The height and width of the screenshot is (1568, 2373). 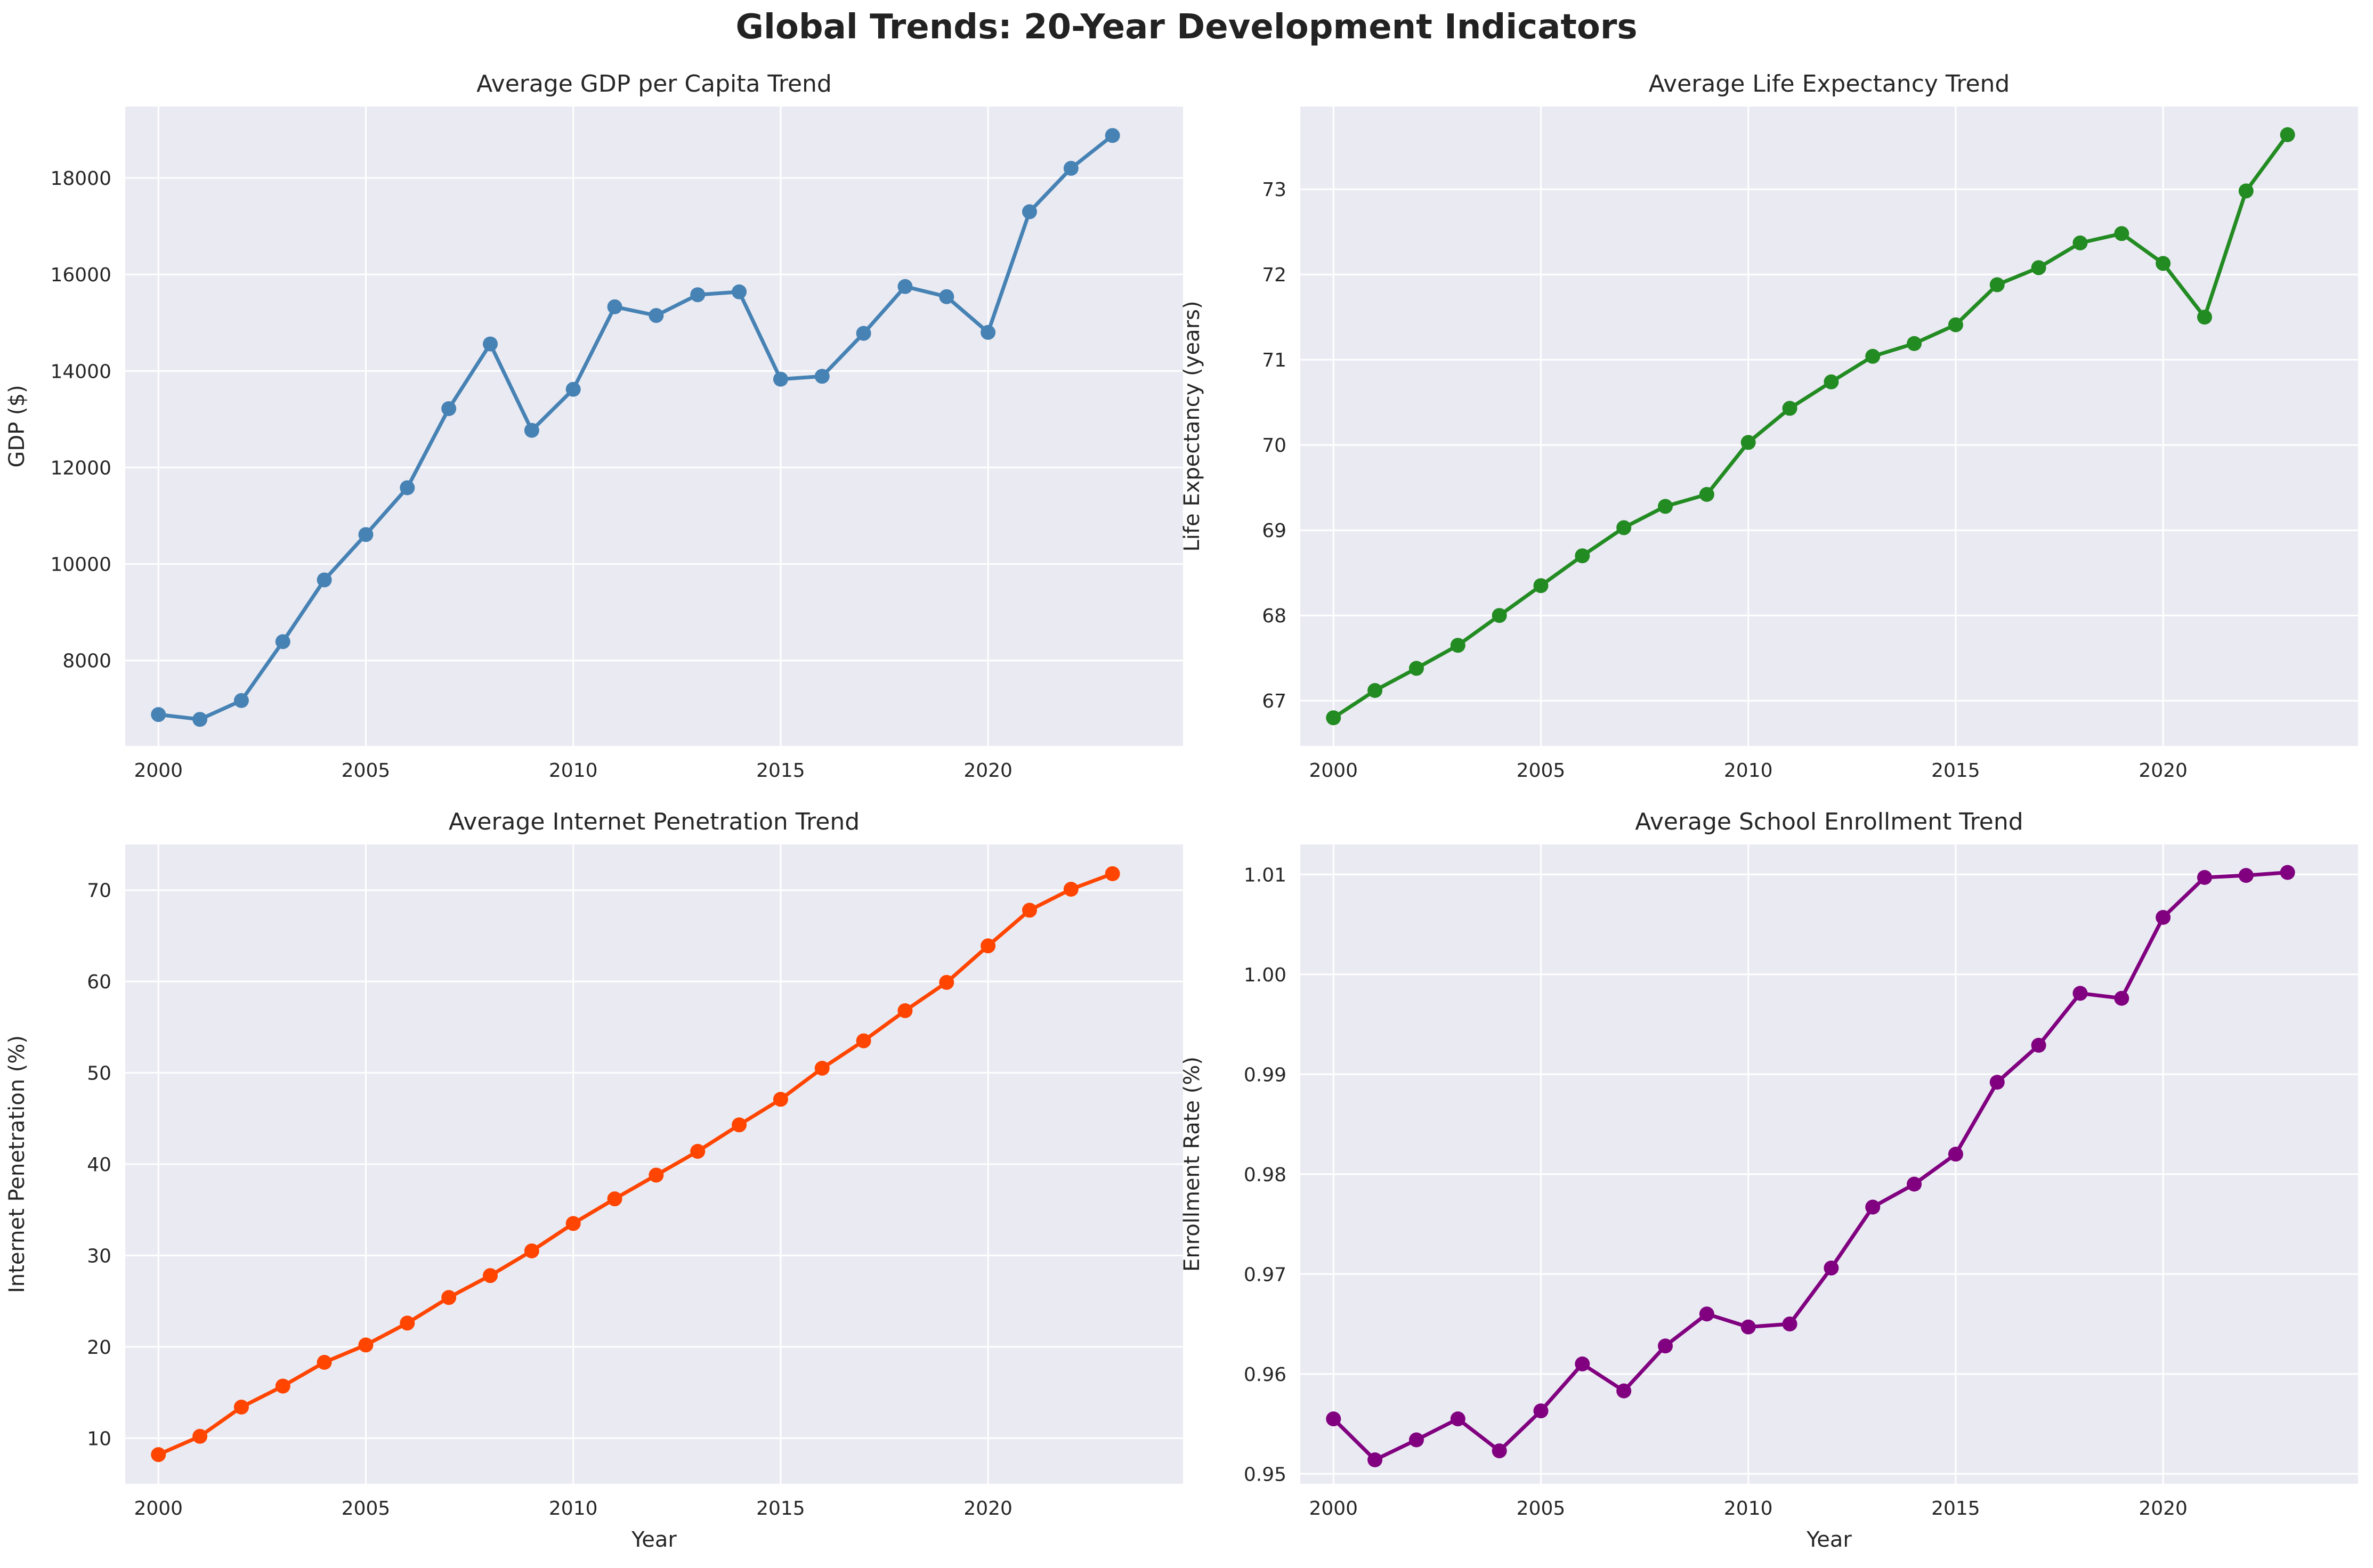 What do you see at coordinates (1956, 771) in the screenshot?
I see `x-tick-label: 2015` at bounding box center [1956, 771].